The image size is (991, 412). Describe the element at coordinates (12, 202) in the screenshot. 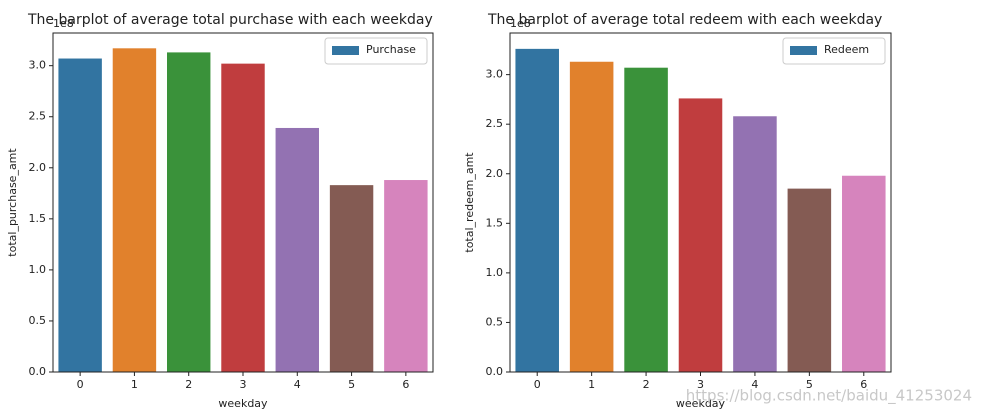

I see `y-axis-label: total_purchase_amt` at that location.